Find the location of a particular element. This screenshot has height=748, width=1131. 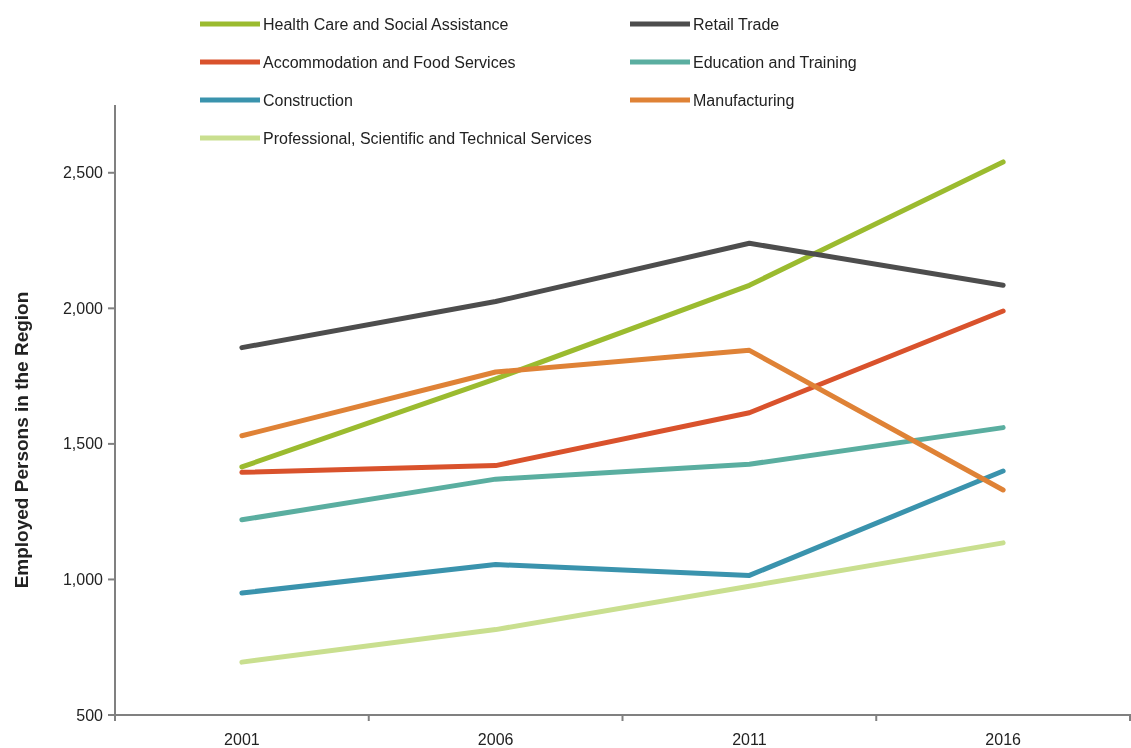

x-tick-label: 2001 is located at coordinates (242, 739).